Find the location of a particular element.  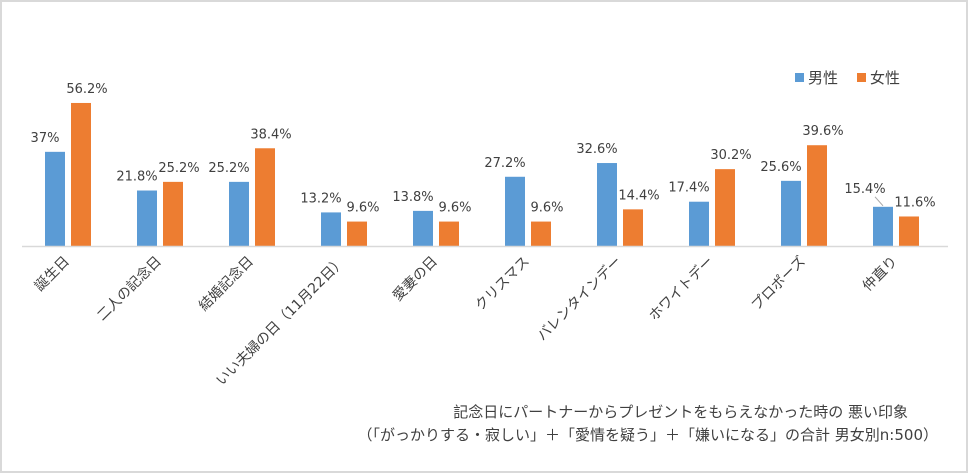

data-label-male-6: 32.6% is located at coordinates (596, 149).